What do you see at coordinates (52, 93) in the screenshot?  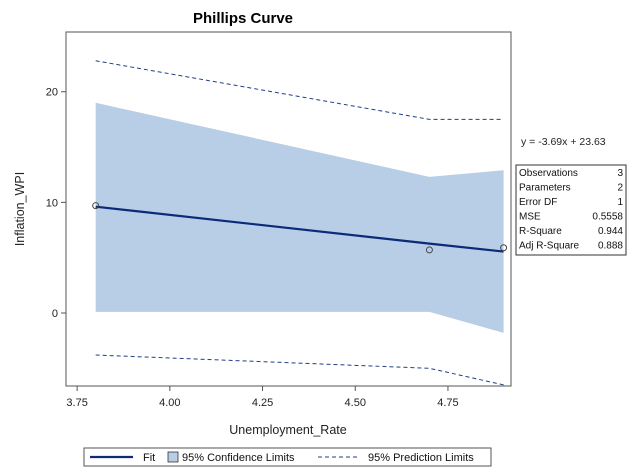 I see `y-tick-label: 20` at bounding box center [52, 93].